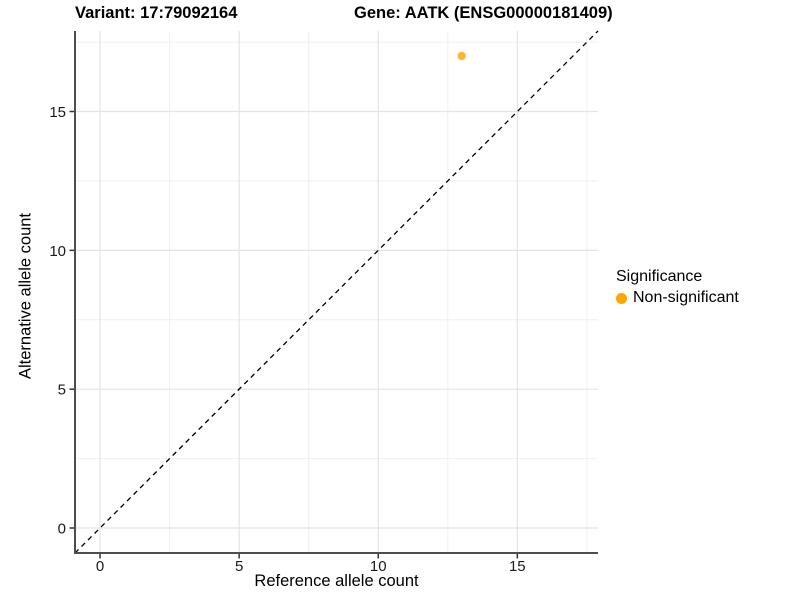 This screenshot has height=605, width=800. Describe the element at coordinates (483, 13) in the screenshot. I see `gene-title: Gene: AATK (ENSG00000181409)` at that location.